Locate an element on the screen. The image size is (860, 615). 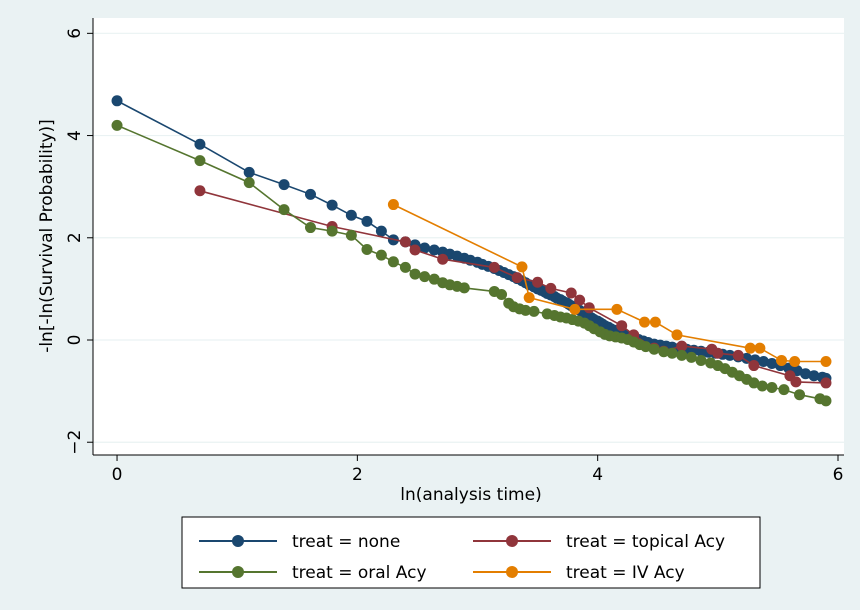
legend-box is located at coordinates (471, 552).